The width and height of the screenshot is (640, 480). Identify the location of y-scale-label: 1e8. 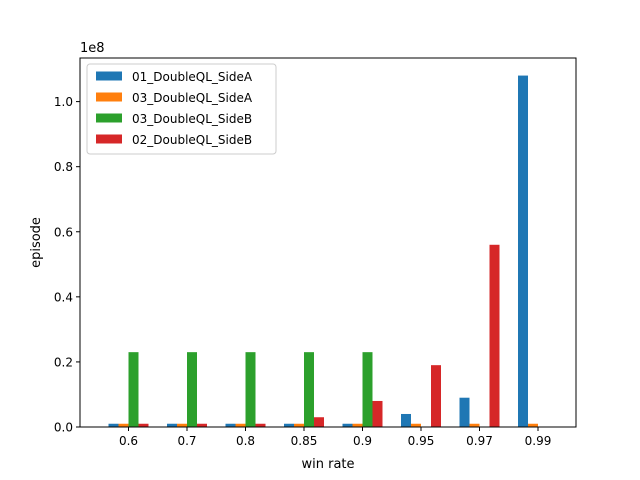
(92, 48).